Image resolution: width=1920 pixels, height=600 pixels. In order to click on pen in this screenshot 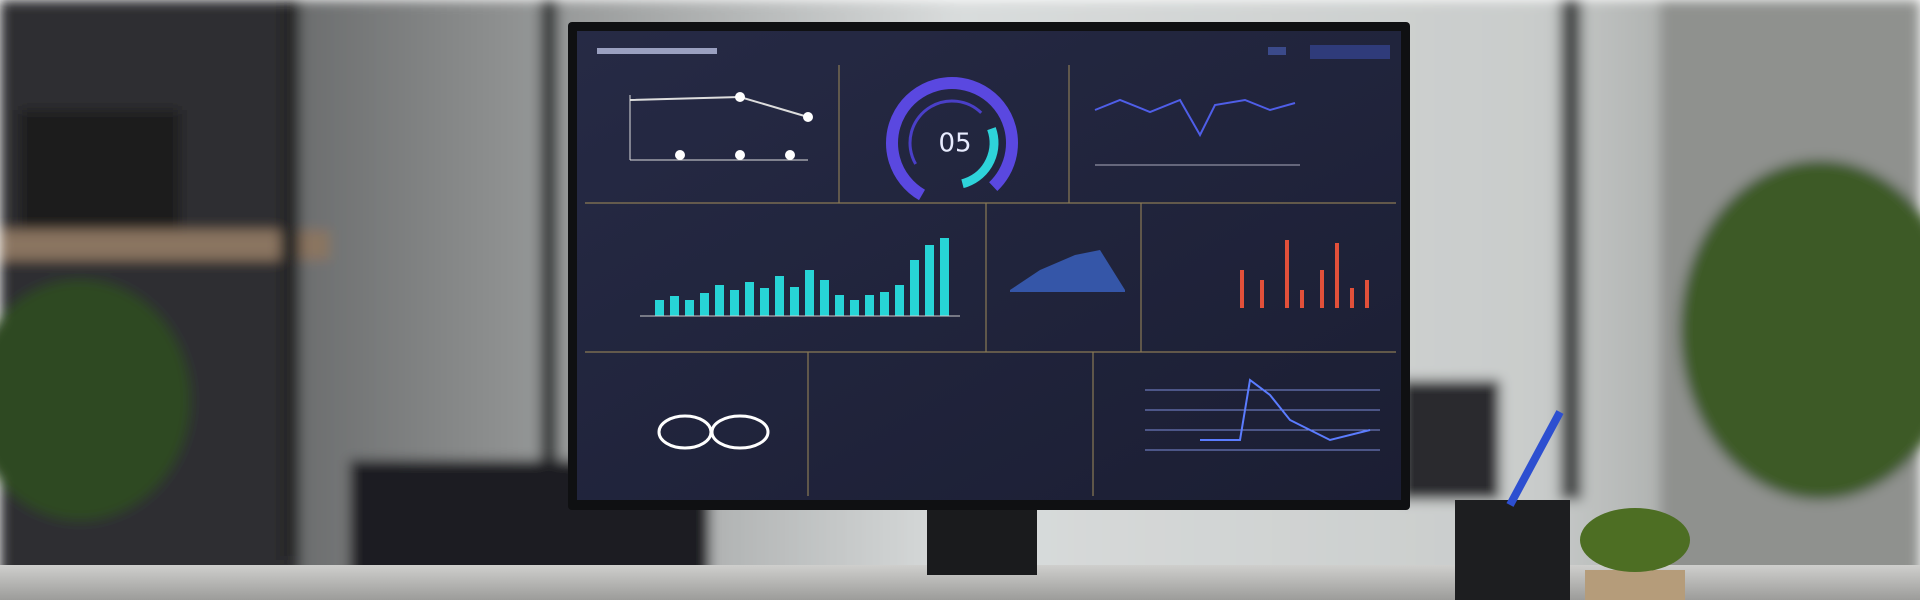, I will do `click(1535, 458)`.